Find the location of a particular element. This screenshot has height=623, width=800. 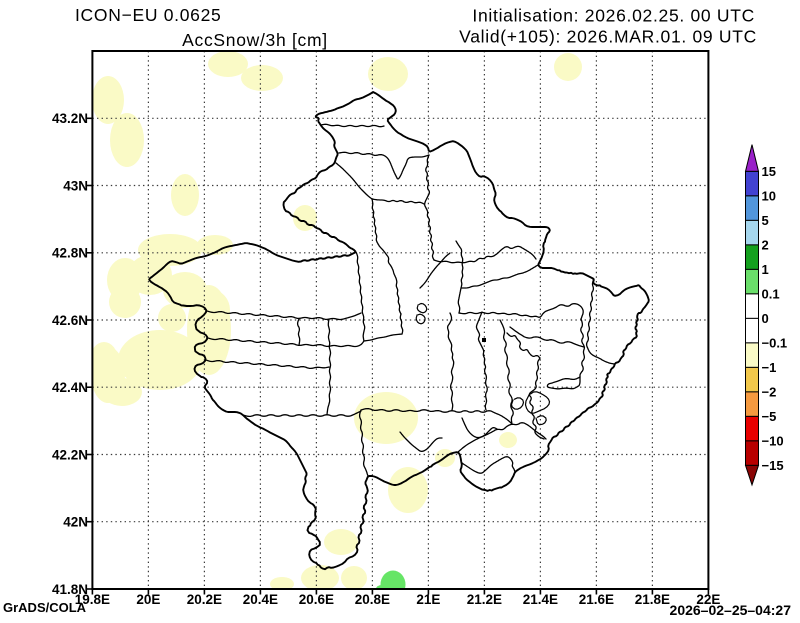

svg-text: 42.4N is located at coordinates (70, 387).